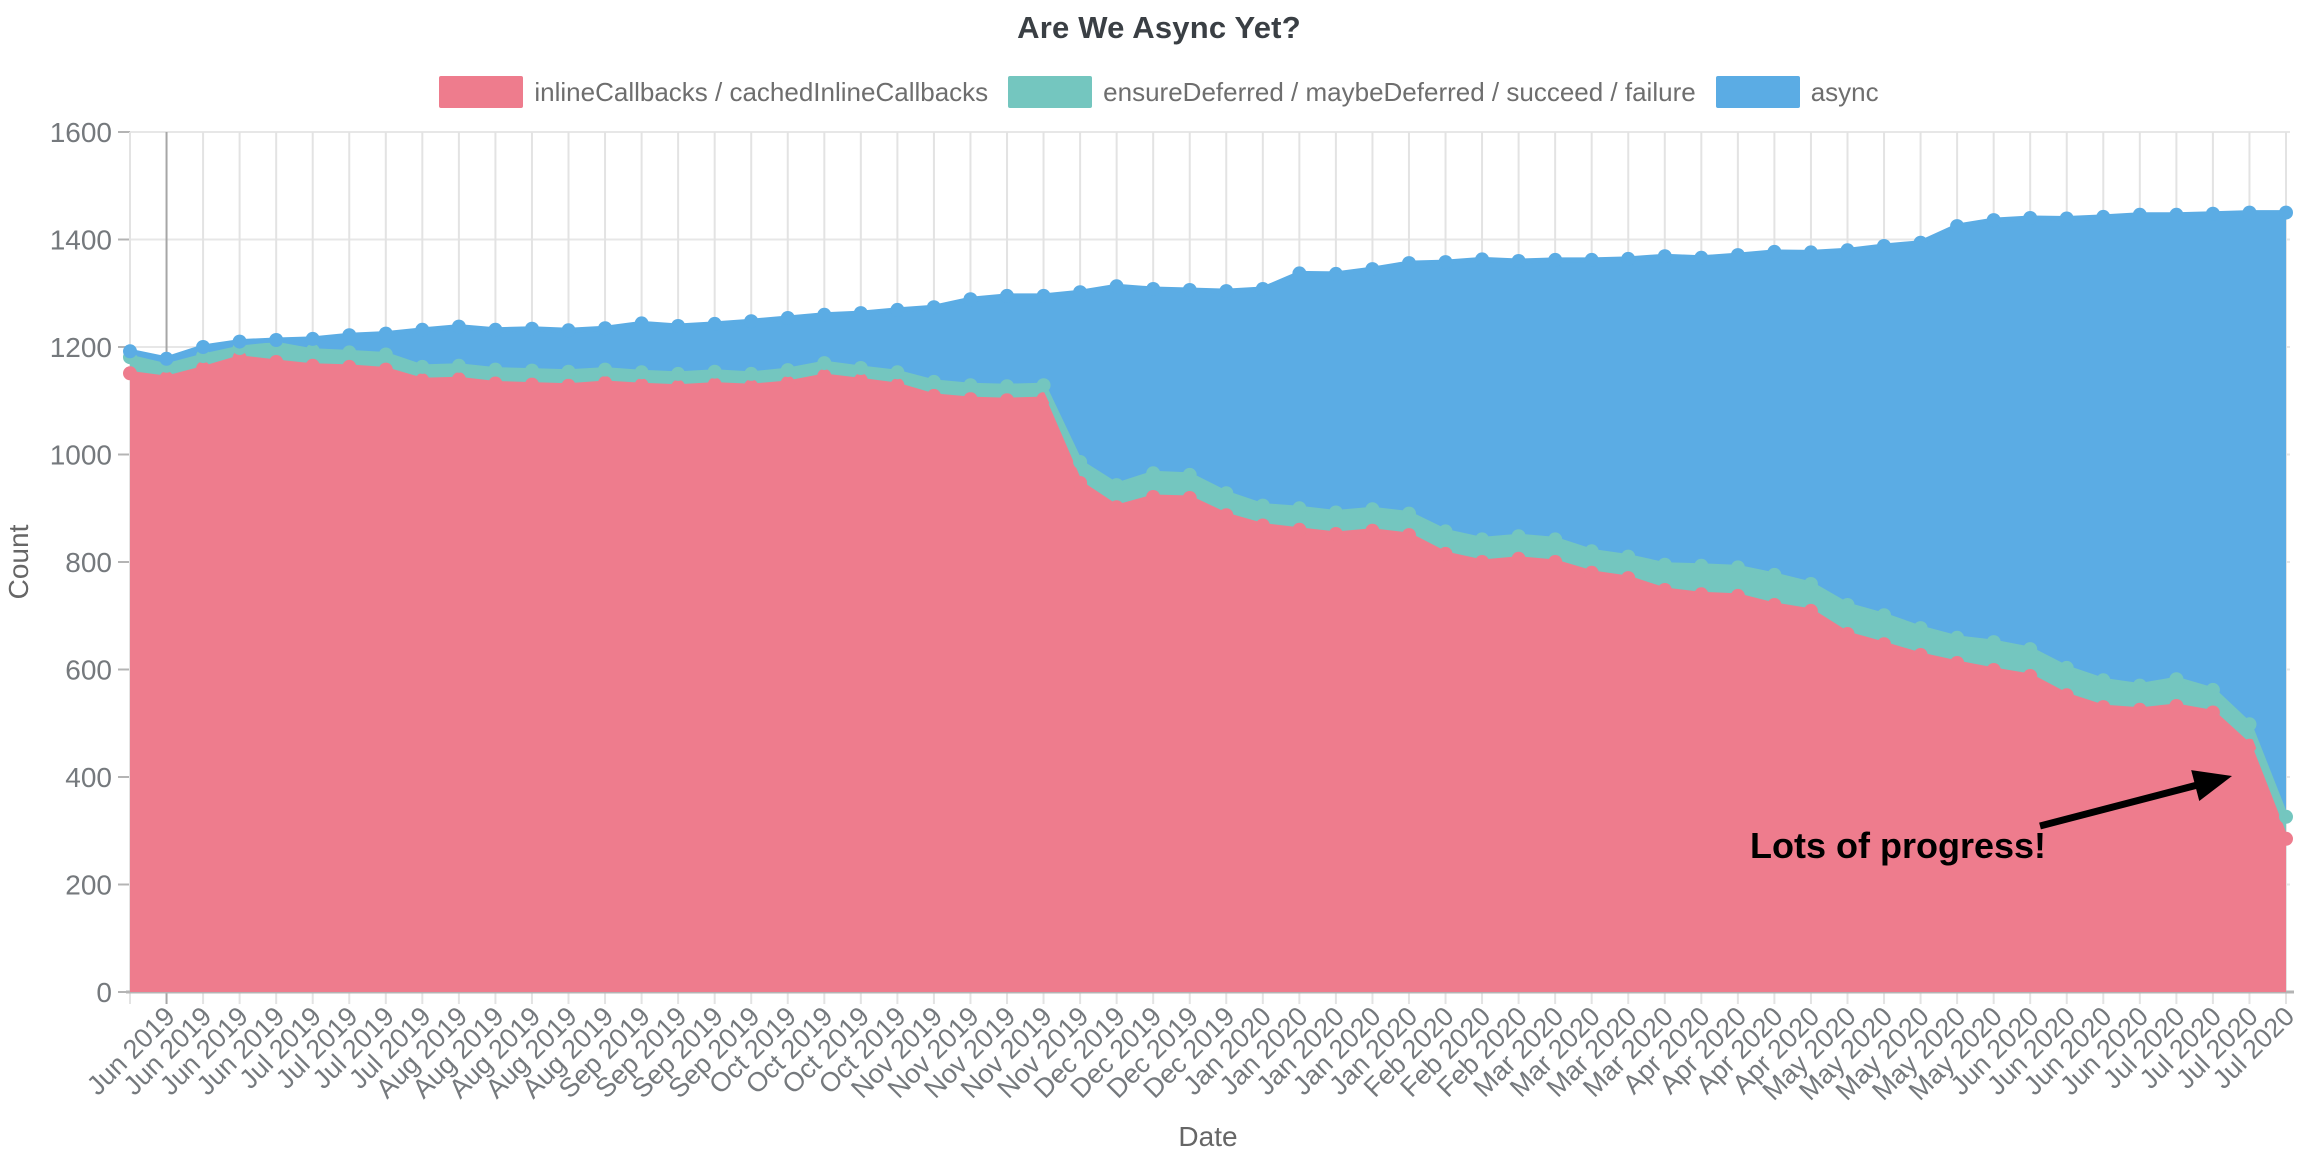 The width and height of the screenshot is (2318, 1158). I want to click on legend-item-async: async, so click(1797, 92).